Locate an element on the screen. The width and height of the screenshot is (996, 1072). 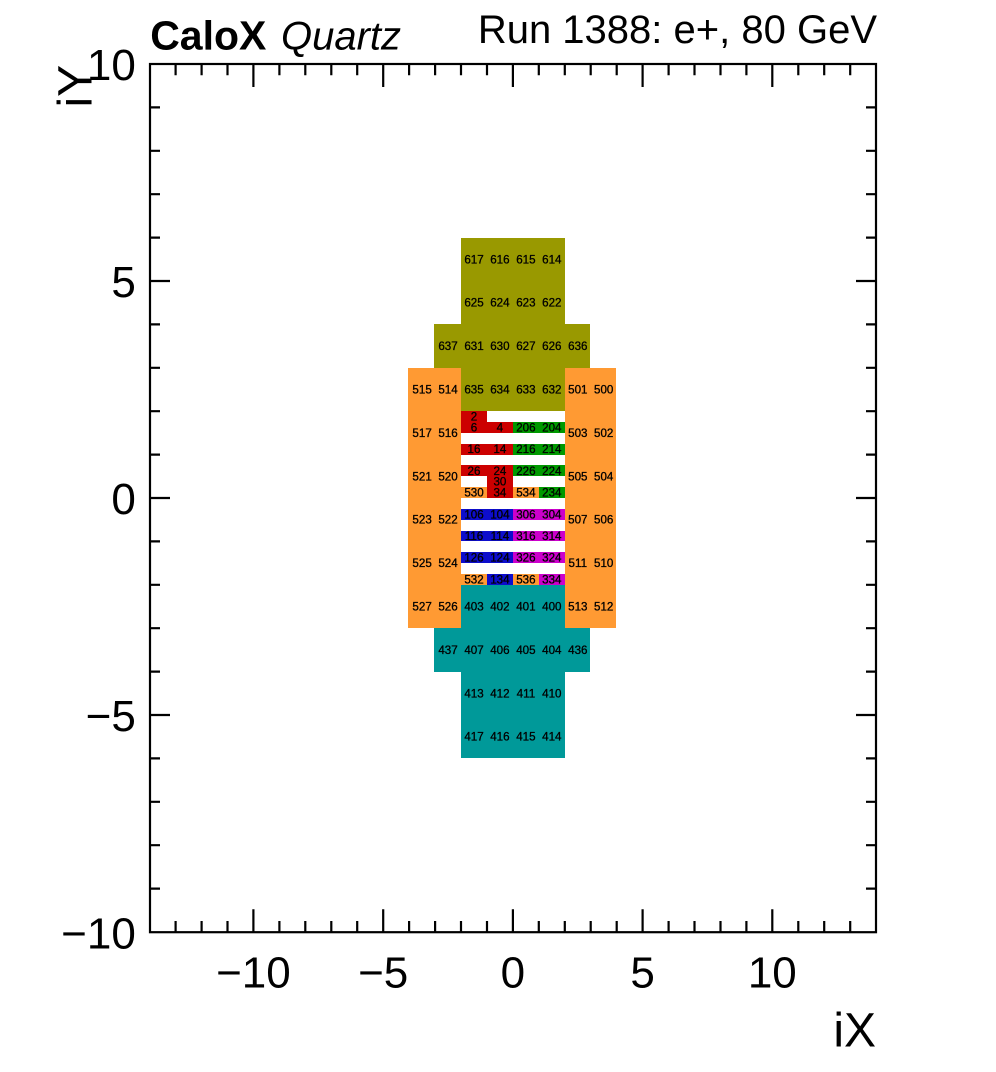
svg-text: 326 is located at coordinates (525, 558).